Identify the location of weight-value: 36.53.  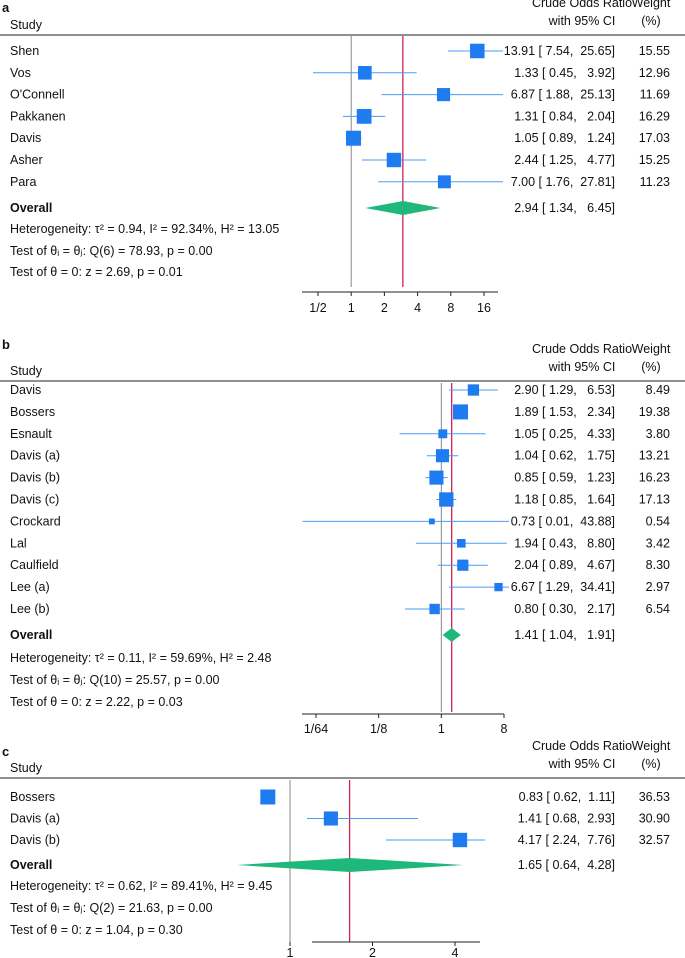
(654, 797).